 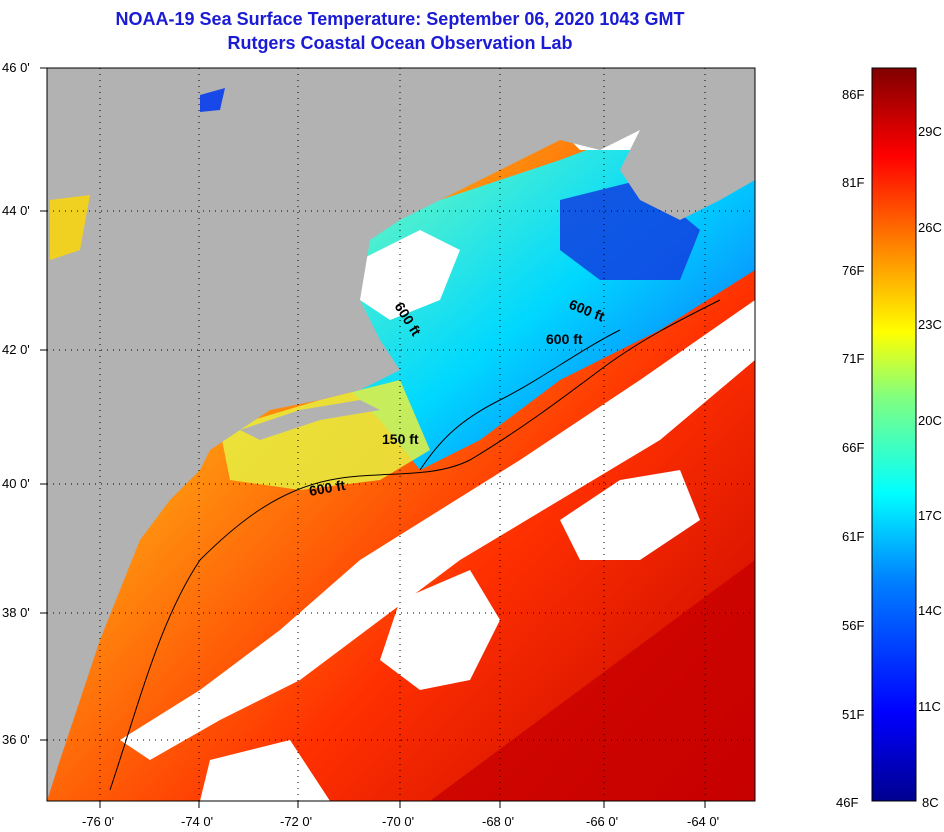 What do you see at coordinates (847, 802) in the screenshot?
I see `colorbar-label-f: 46F` at bounding box center [847, 802].